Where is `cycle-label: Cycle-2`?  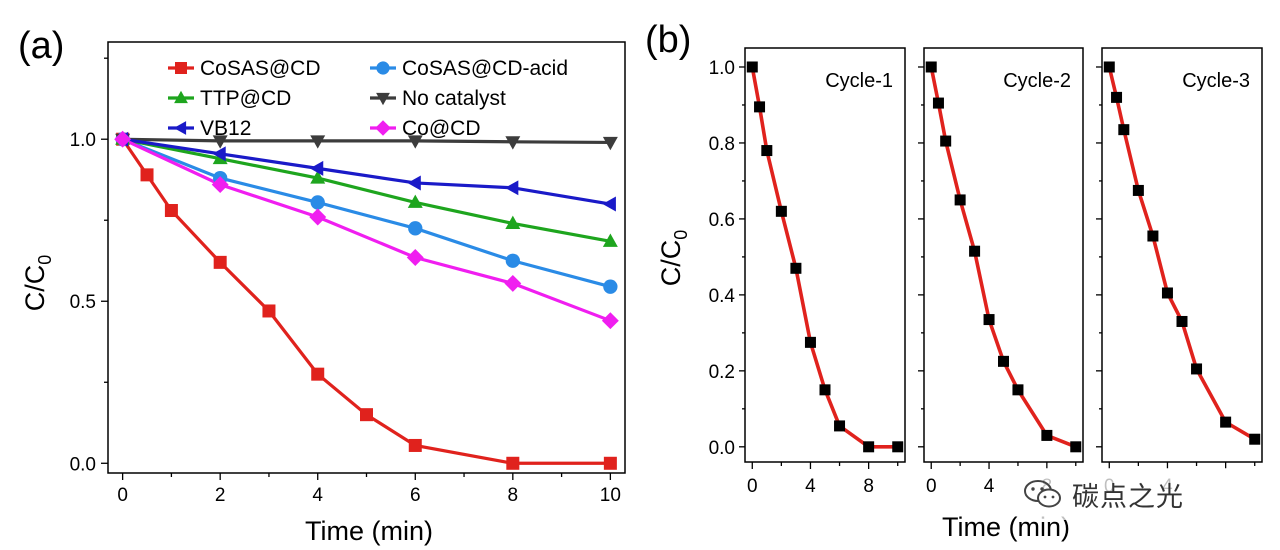
cycle-label: Cycle-2 is located at coordinates (1037, 81).